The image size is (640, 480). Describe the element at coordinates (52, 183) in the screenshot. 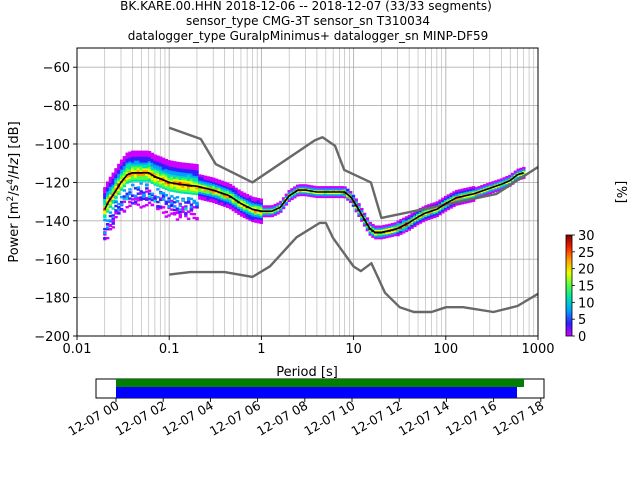

I see `y-tick-label: −120` at that location.